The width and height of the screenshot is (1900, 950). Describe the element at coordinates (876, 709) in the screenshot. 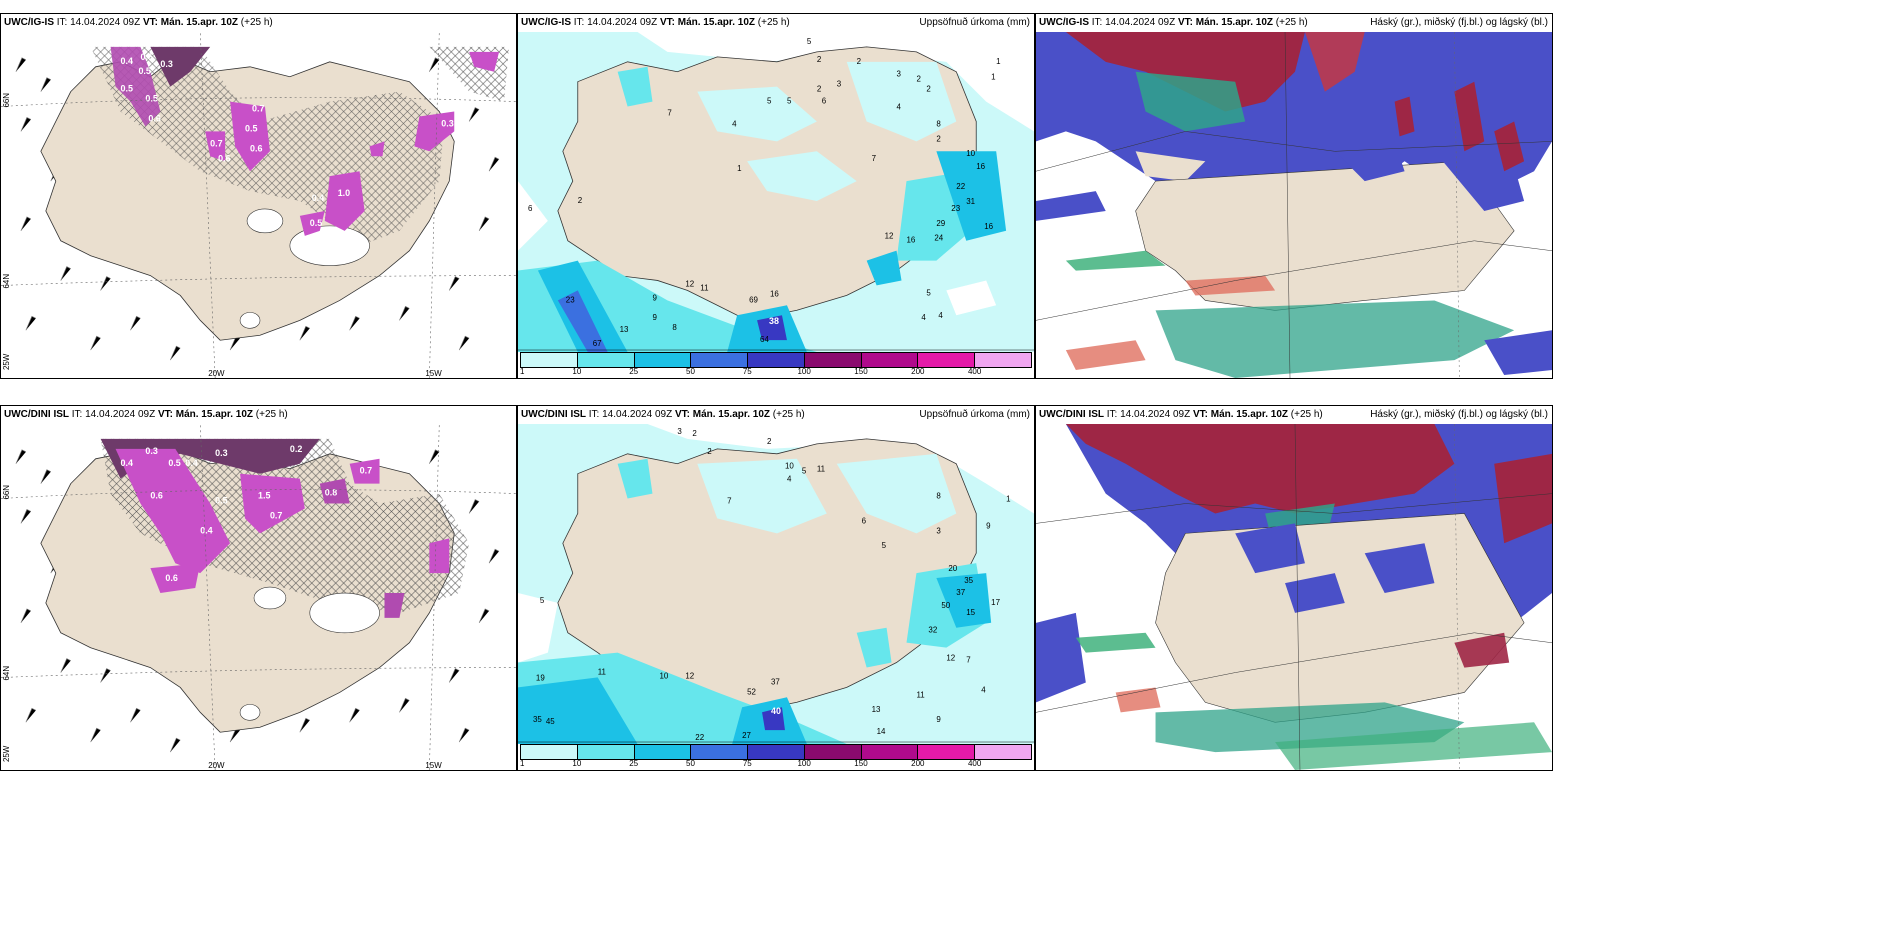

I see `precip-label: 13` at that location.